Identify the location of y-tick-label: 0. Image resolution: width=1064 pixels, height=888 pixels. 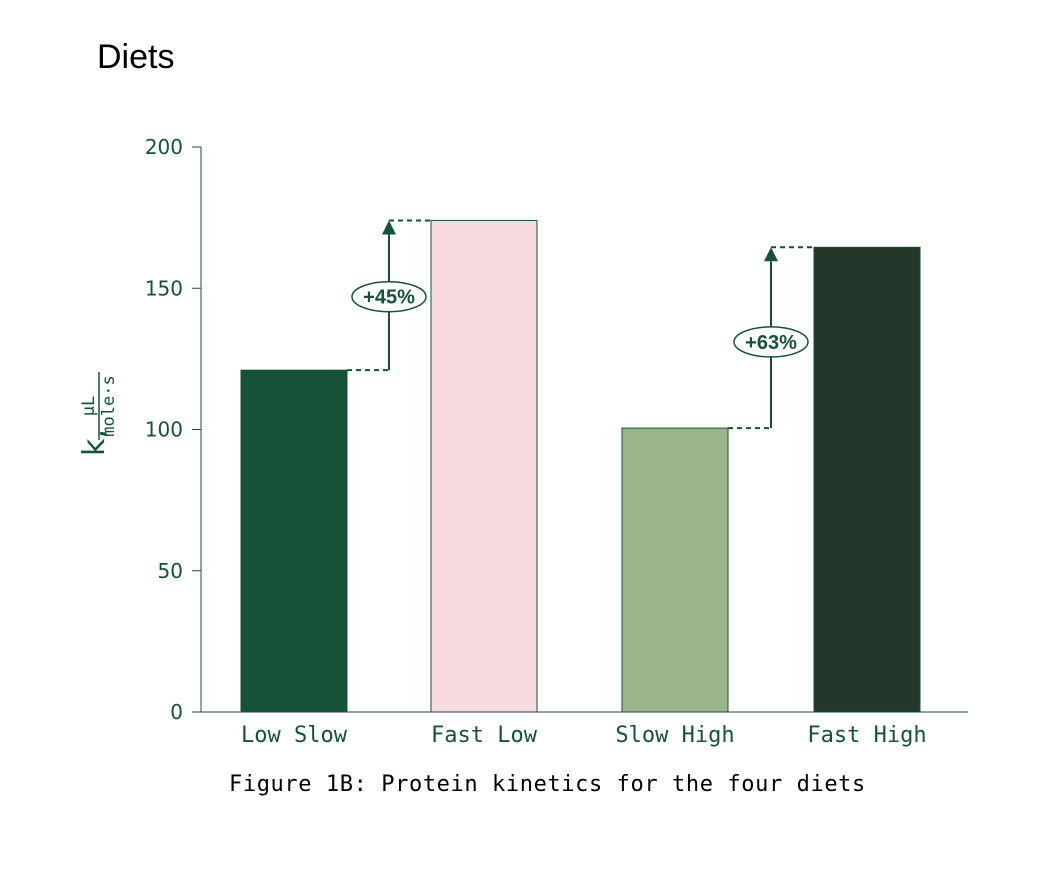
(176, 712).